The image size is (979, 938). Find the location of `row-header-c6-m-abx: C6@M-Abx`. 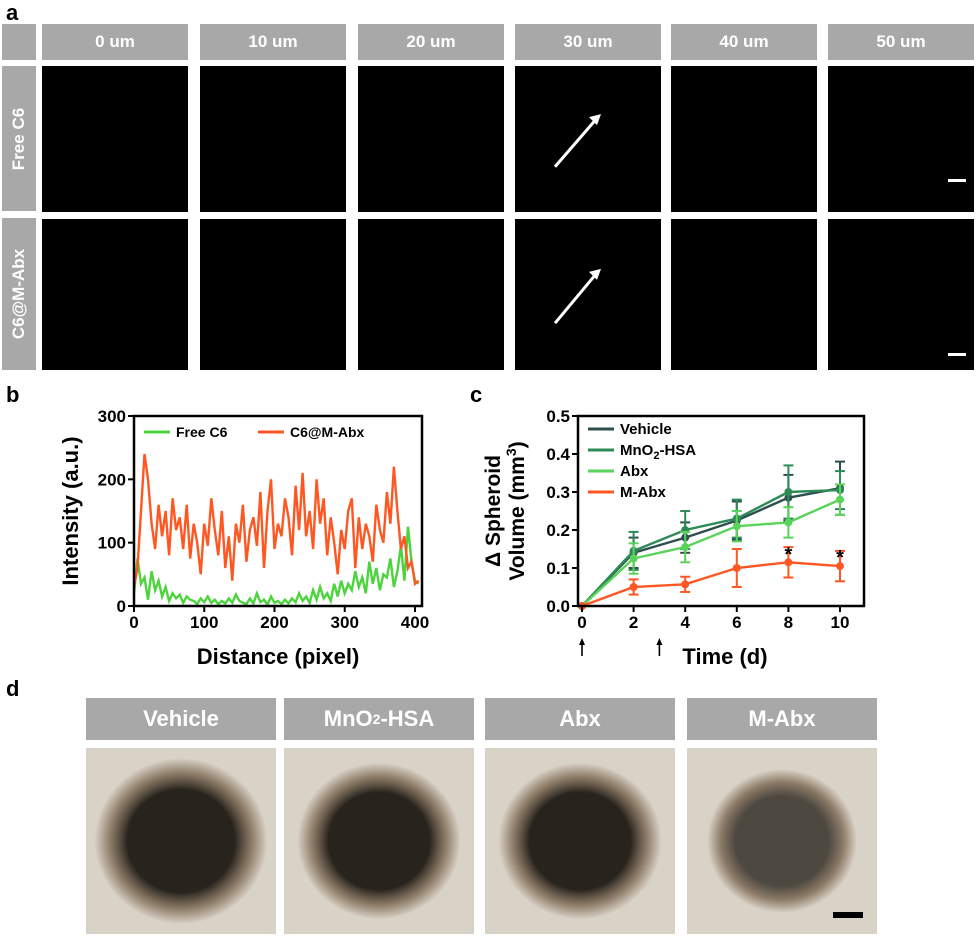

row-header-c6-m-abx: C6@M-Abx is located at coordinates (19, 294).